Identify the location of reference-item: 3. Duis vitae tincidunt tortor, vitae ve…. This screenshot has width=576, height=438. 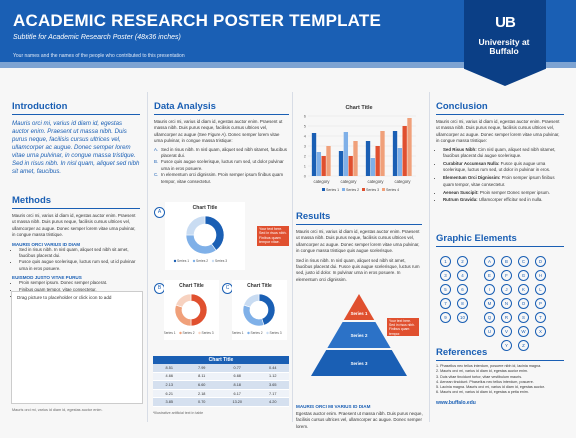
(479, 376).